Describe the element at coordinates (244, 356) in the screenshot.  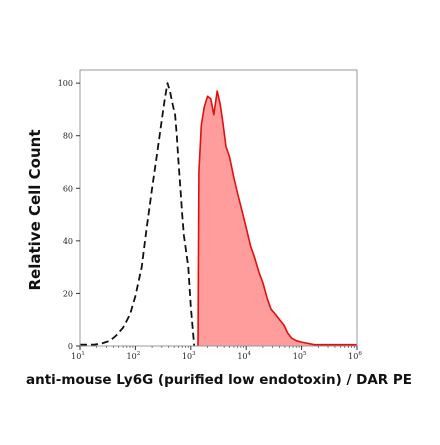
I see `x-tick-label-3: 10⁴` at that location.